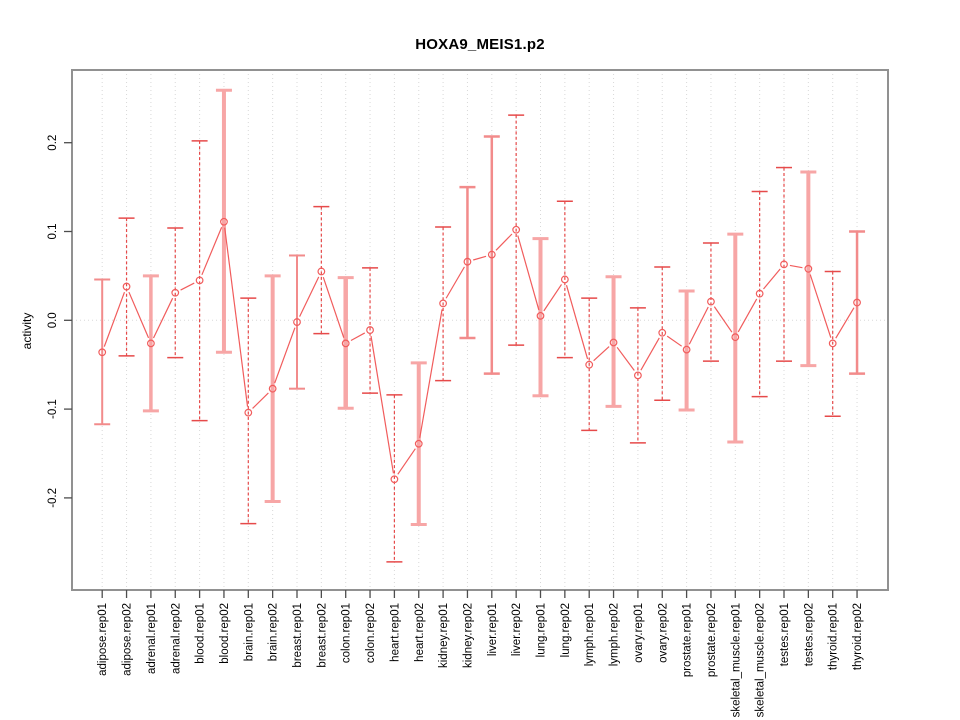  I want to click on y-tick-label: -0.1, so click(53, 409).